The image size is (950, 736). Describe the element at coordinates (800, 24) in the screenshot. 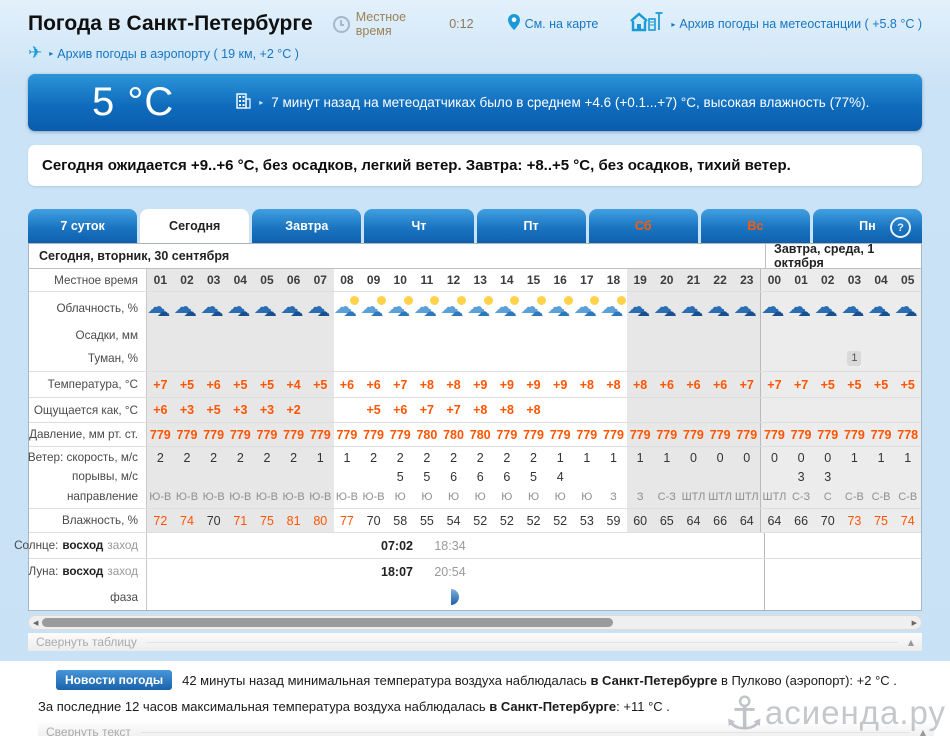

I see `station-archive-link: Архив погоды на метеостанции ( +5.8 °C )` at that location.